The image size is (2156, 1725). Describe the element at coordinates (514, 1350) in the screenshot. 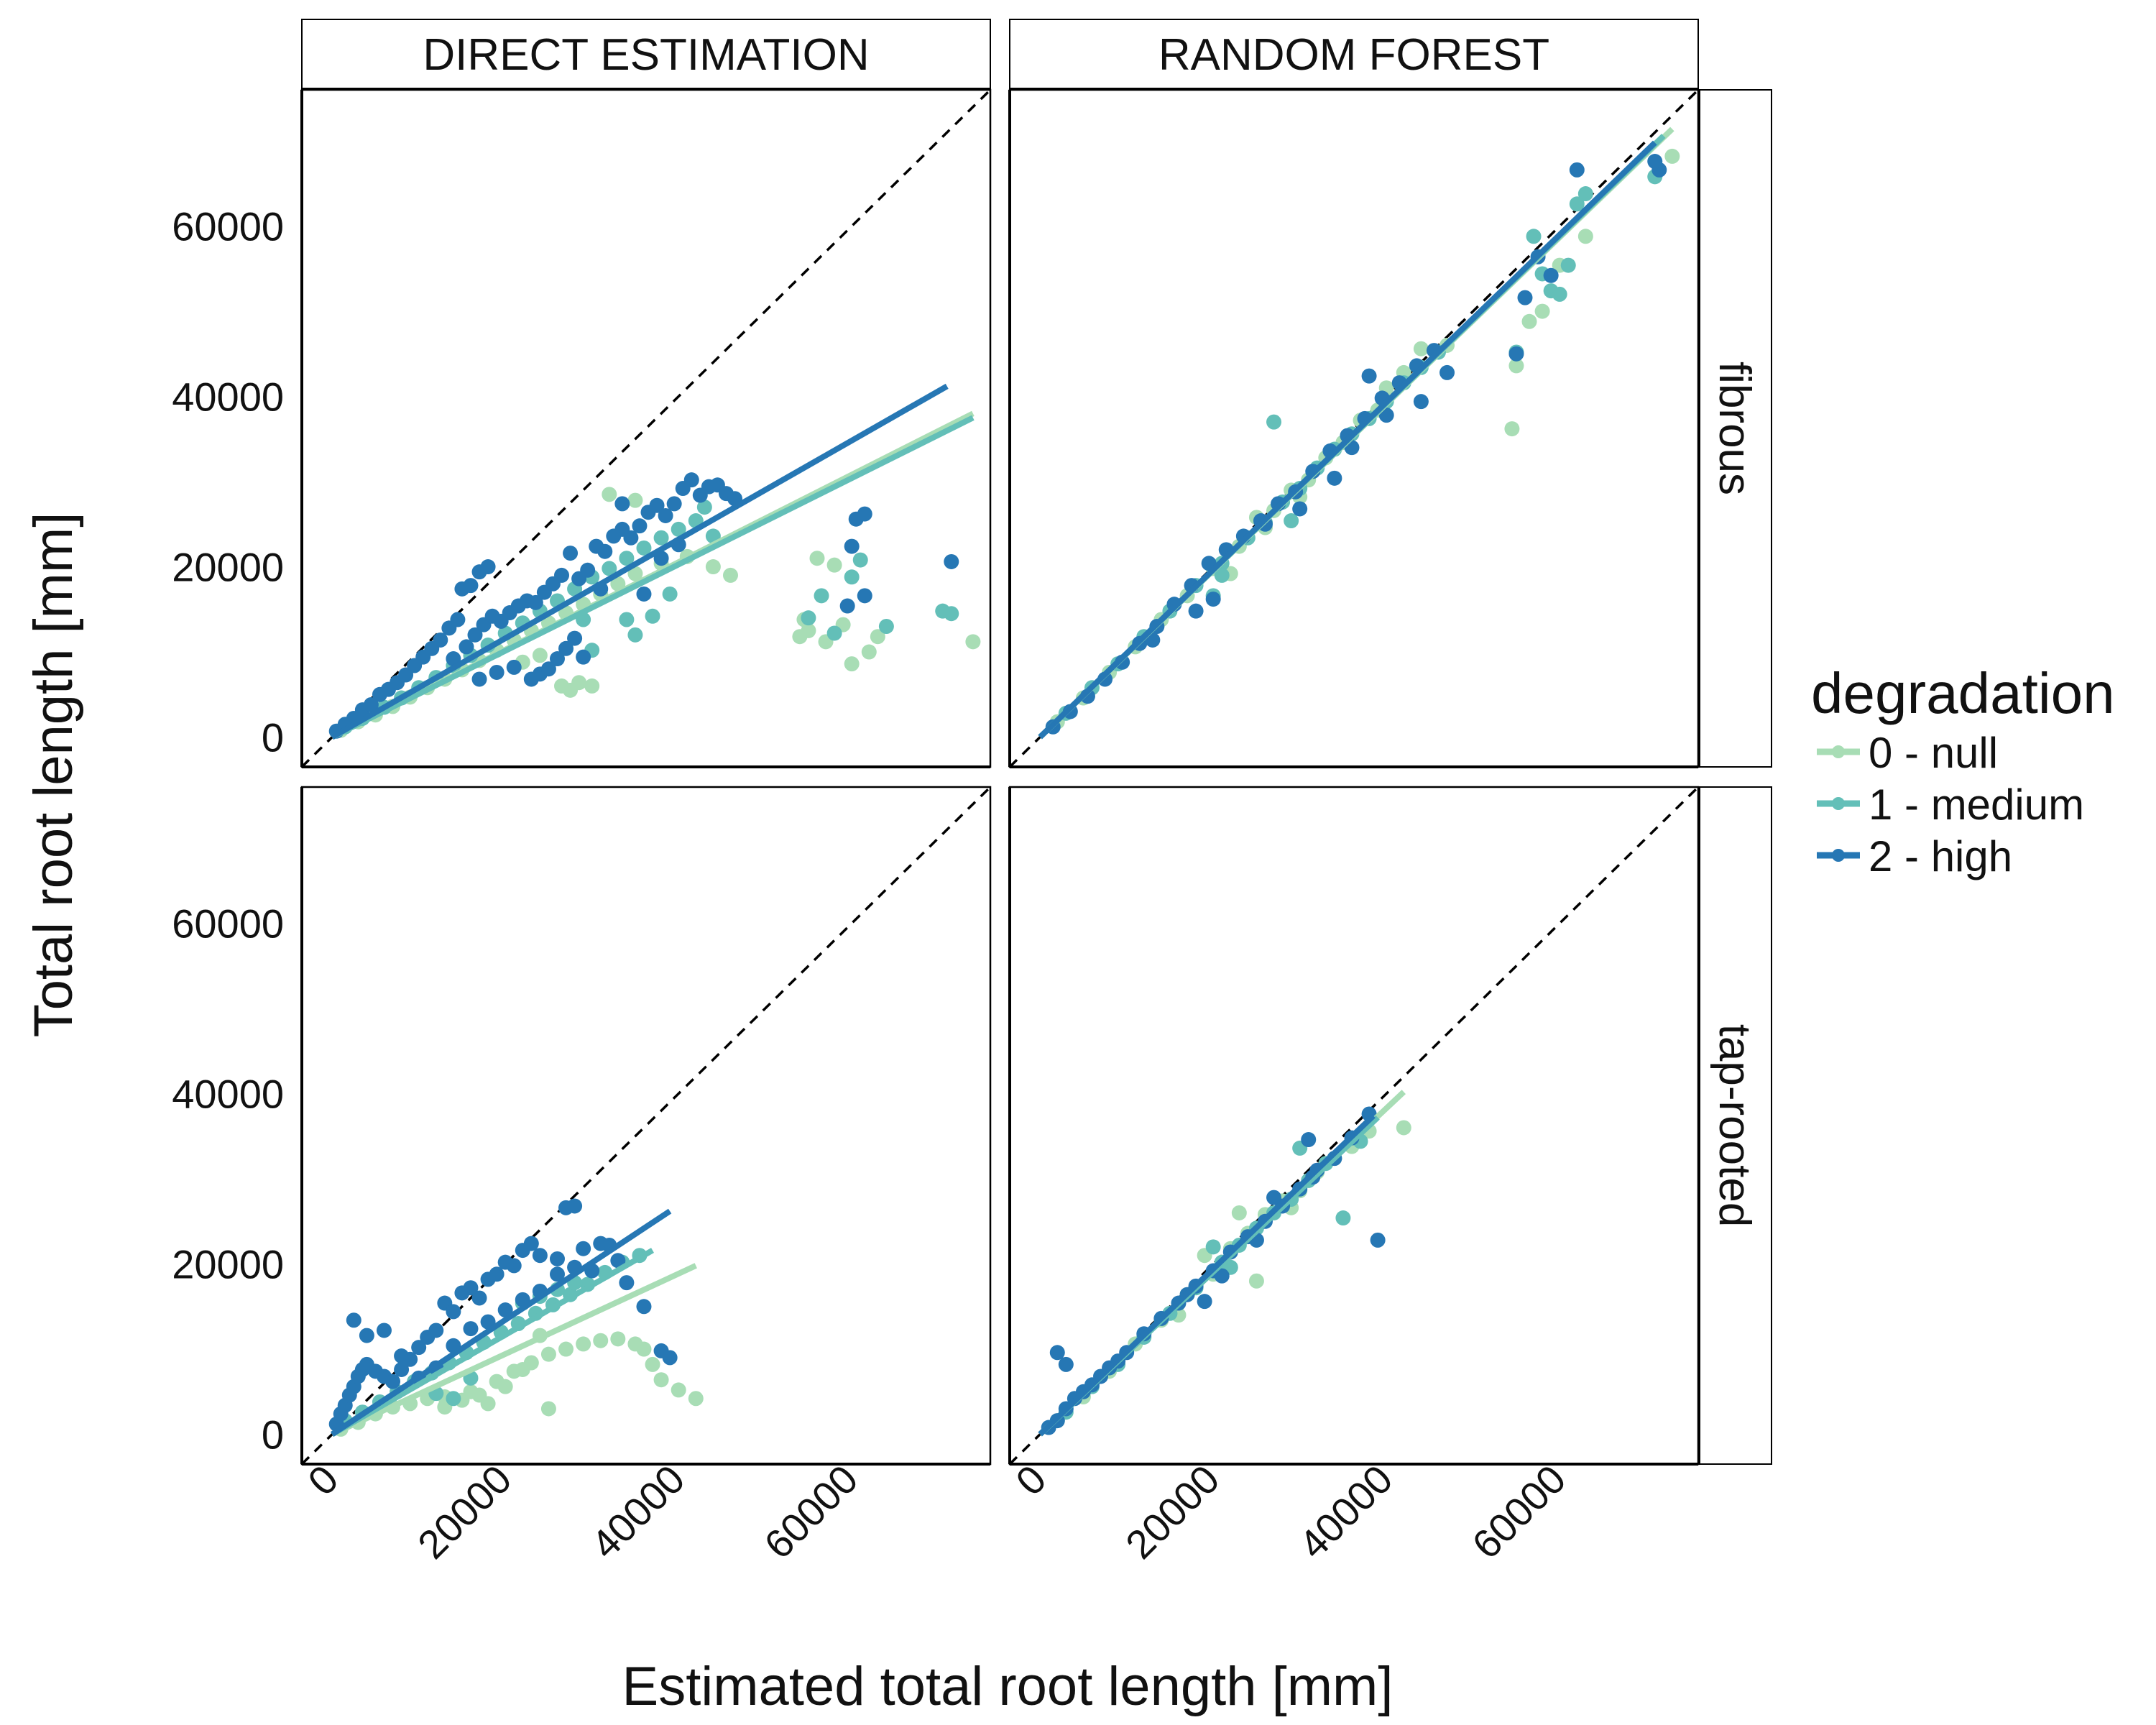

I see `fit-line-0-null` at that location.